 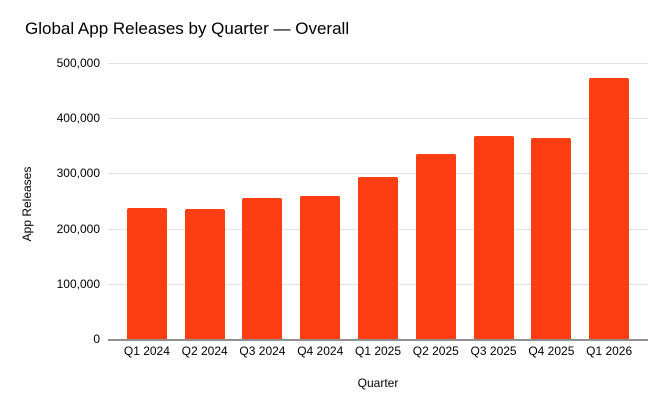 What do you see at coordinates (551, 238) in the screenshot?
I see `bar-q4-2025` at bounding box center [551, 238].